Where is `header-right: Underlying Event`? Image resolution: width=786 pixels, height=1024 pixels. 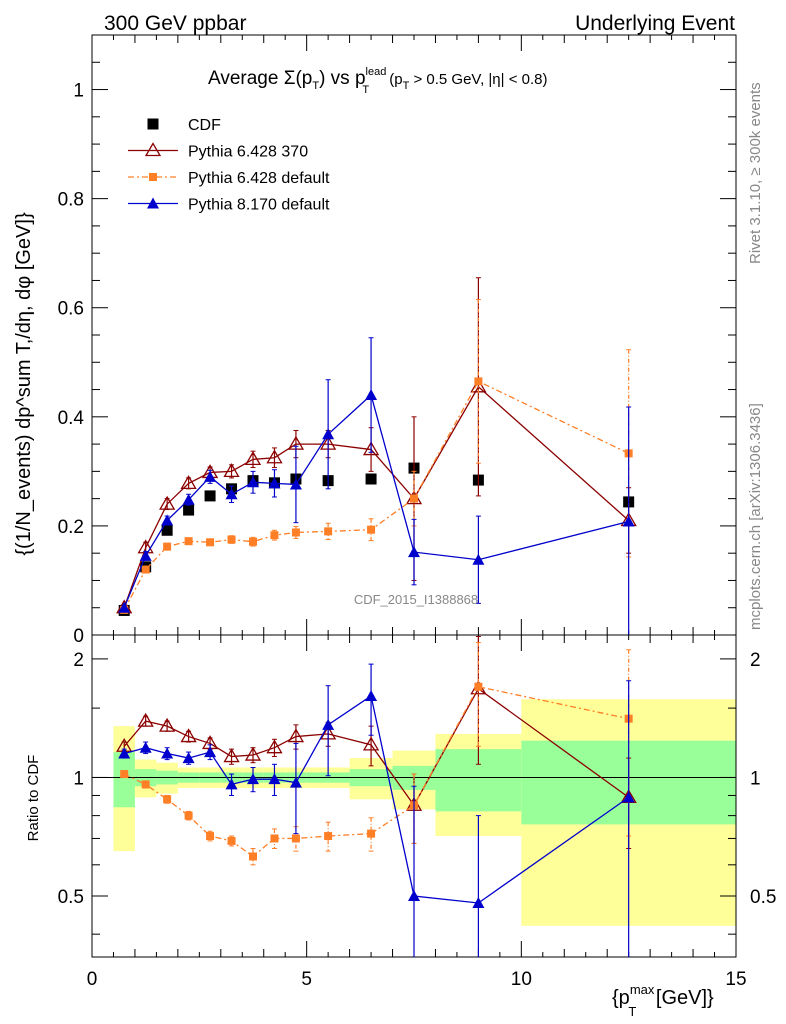
header-right: Underlying Event is located at coordinates (655, 23).